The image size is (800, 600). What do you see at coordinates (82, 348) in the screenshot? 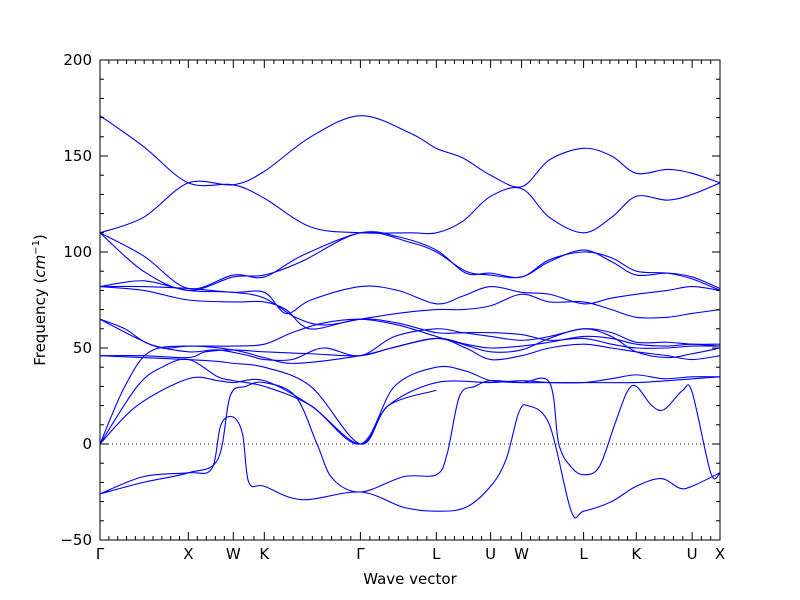
I see `y-tick-label: 50` at bounding box center [82, 348].